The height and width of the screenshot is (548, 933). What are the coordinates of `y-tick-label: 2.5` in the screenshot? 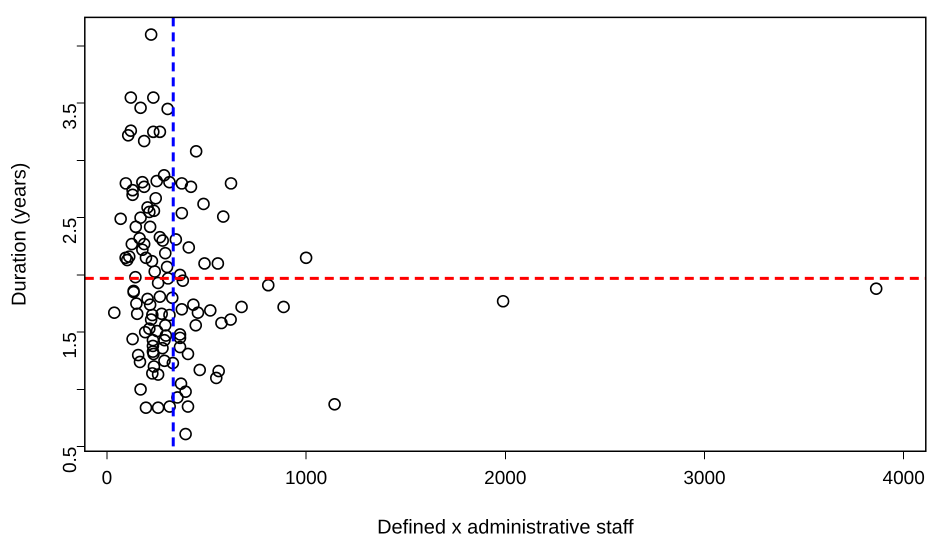 It's located at (71, 231).